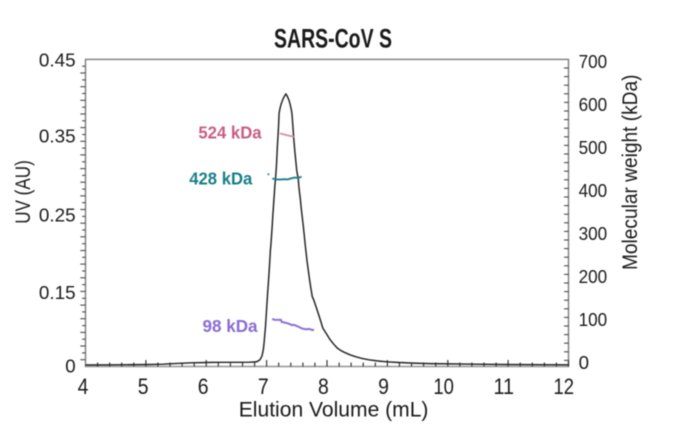 This screenshot has height=442, width=673. Describe the element at coordinates (593, 319) in the screenshot. I see `svg-text: 100` at that location.